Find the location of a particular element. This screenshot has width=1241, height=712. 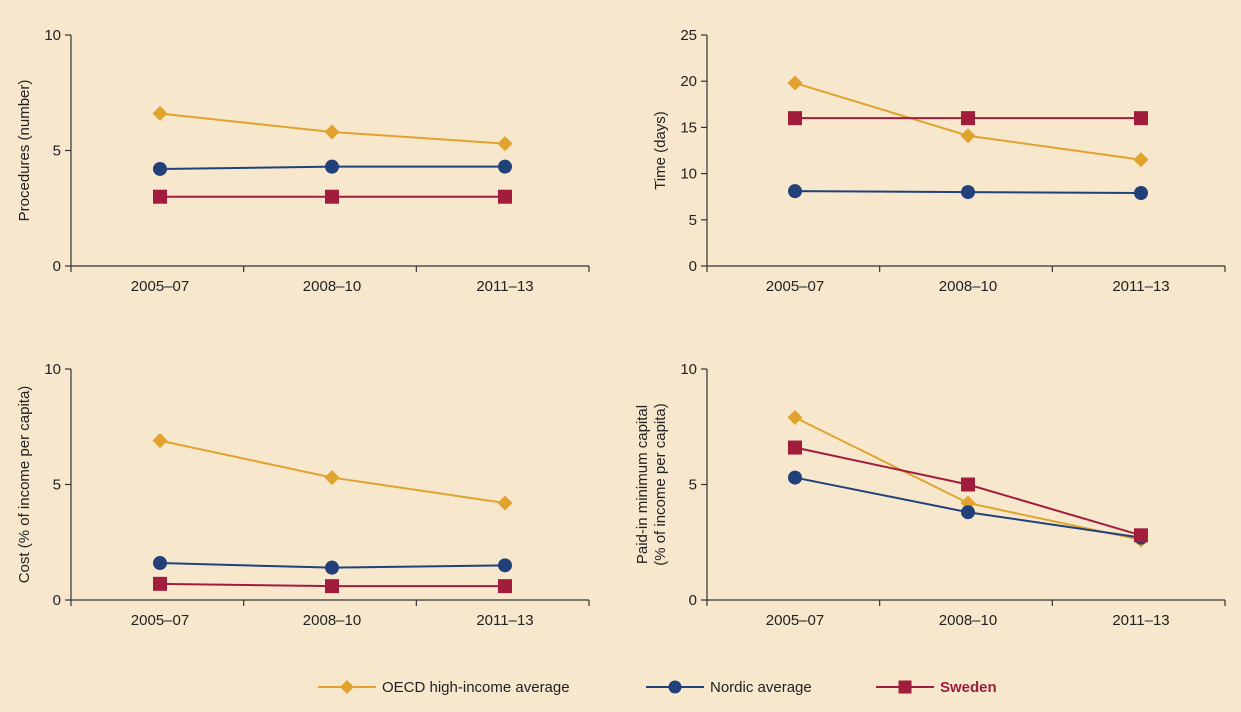

y-axis-label: (% of income per capita) is located at coordinates (660, 484).